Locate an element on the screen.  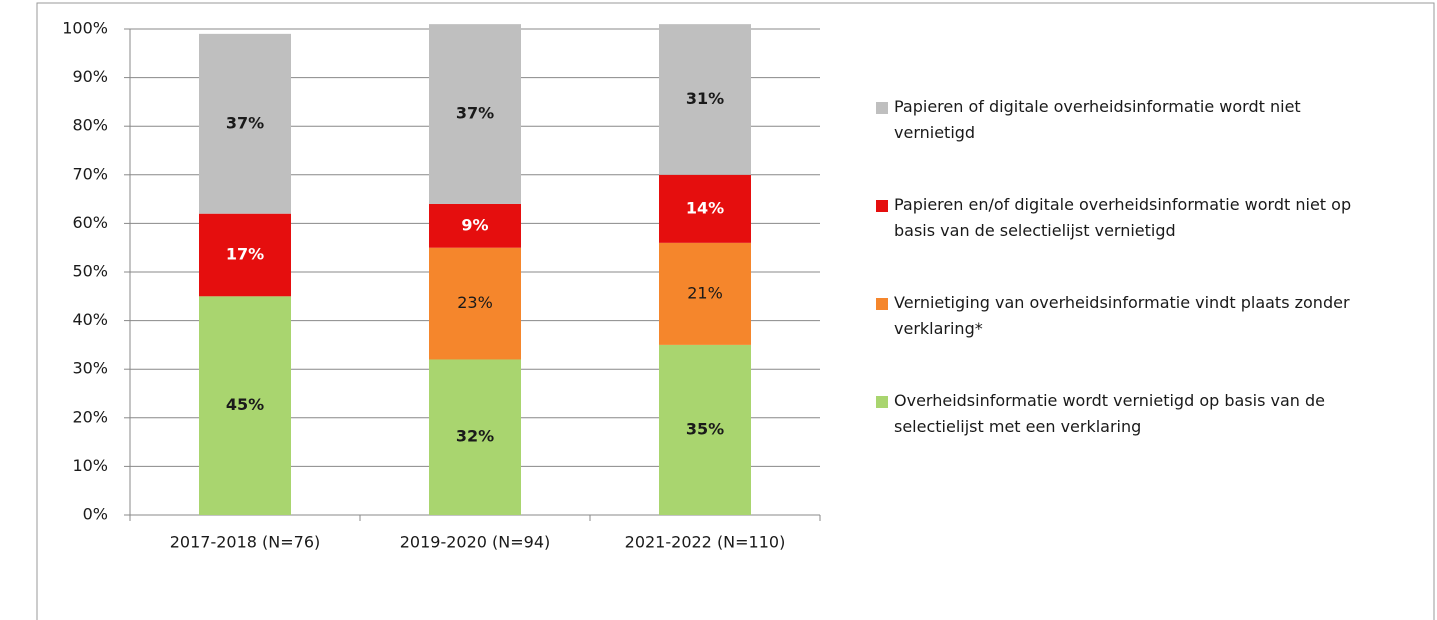
x-tick-label: 2021-2022 (N=110) is located at coordinates (705, 542).